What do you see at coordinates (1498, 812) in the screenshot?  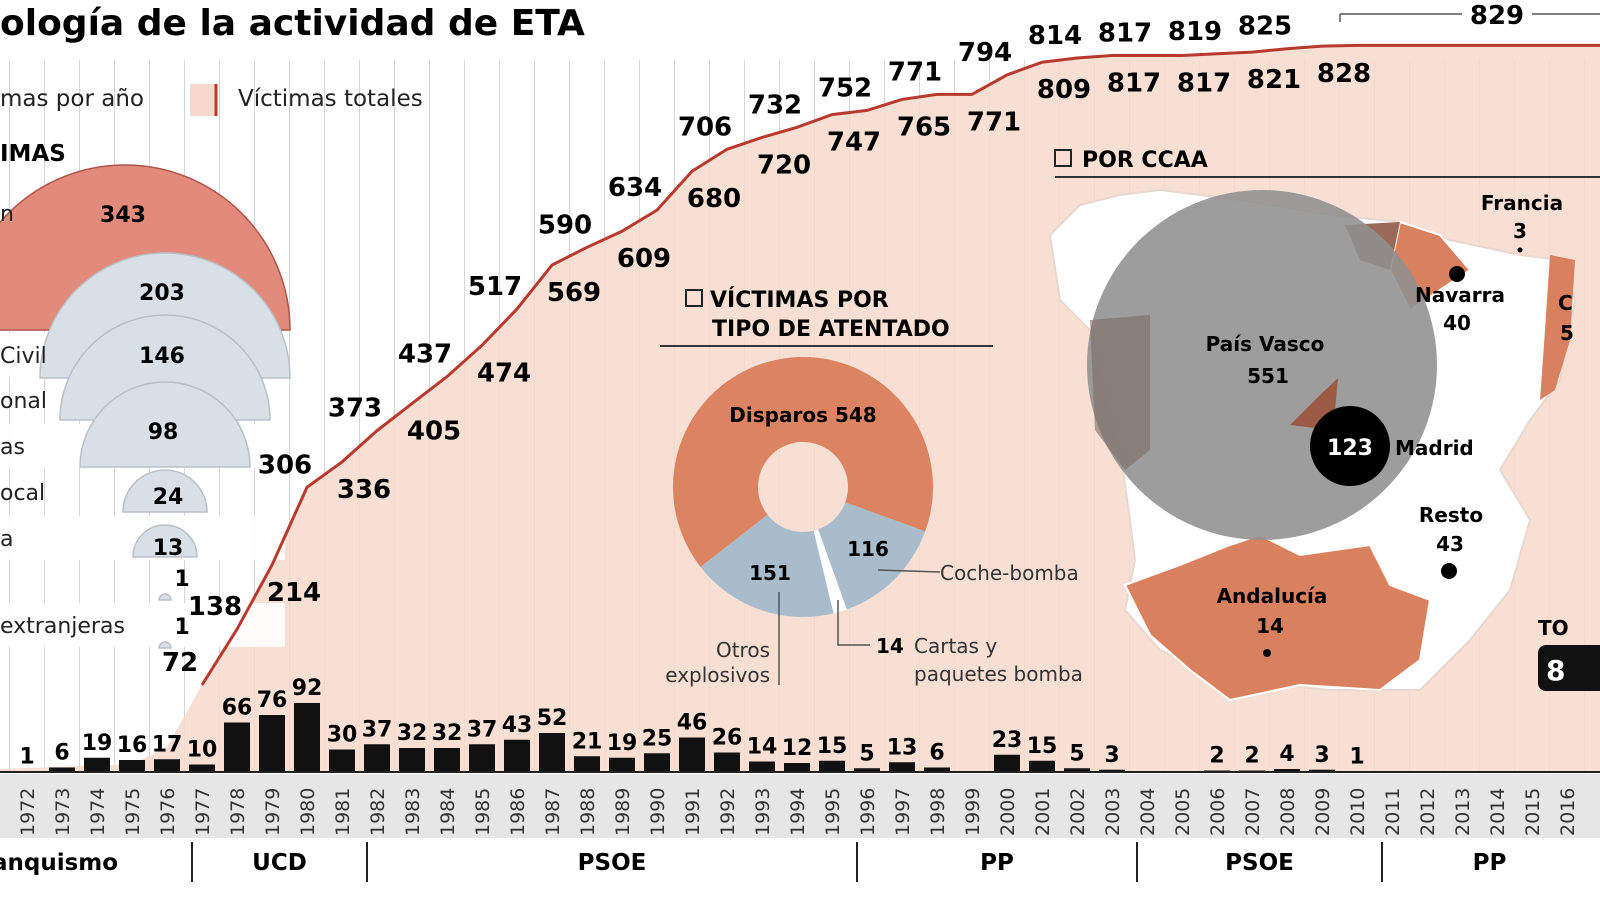 I see `year-label-2014: 2014` at bounding box center [1498, 812].